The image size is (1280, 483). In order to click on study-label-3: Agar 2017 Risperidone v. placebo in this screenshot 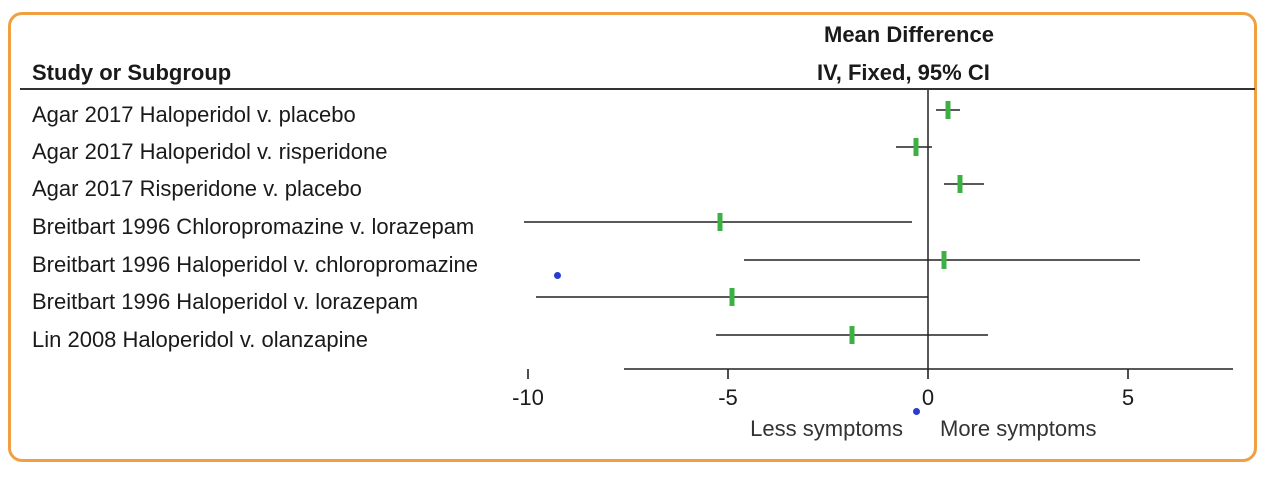, I will do `click(197, 188)`.